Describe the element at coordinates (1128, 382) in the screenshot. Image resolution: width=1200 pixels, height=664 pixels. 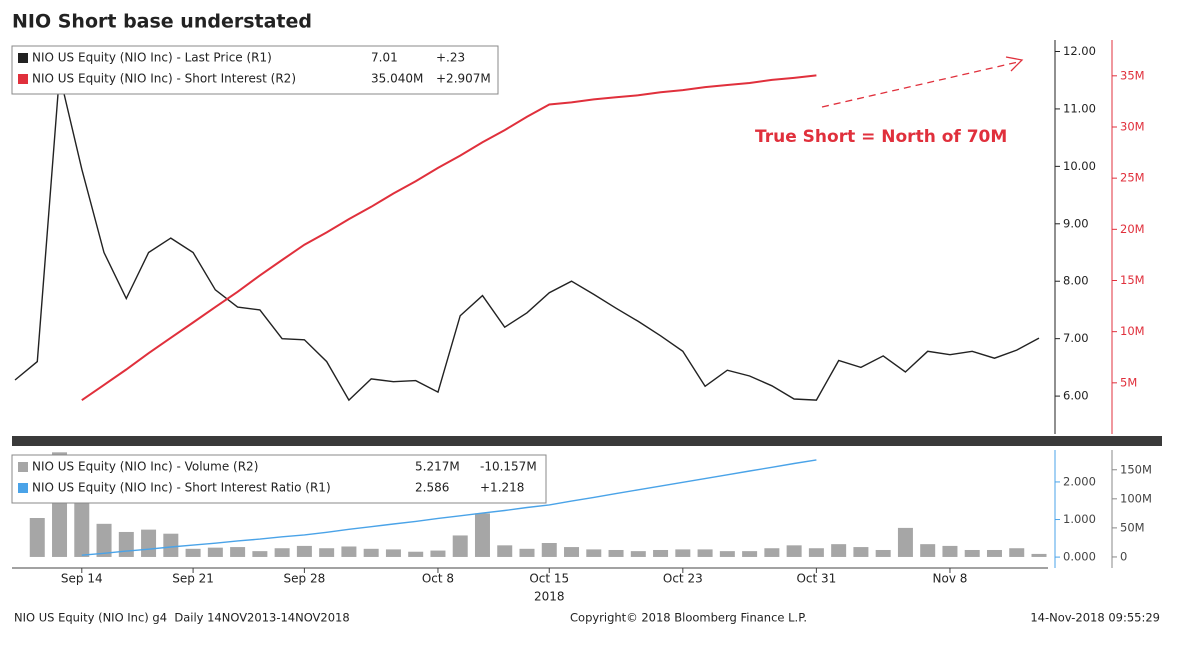
I see `y-tick-label: 5M` at that location.